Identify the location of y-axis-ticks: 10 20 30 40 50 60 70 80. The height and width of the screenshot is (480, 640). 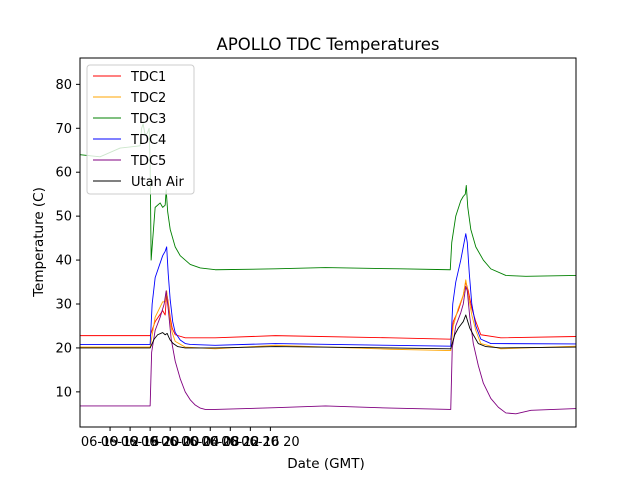
(67, 239).